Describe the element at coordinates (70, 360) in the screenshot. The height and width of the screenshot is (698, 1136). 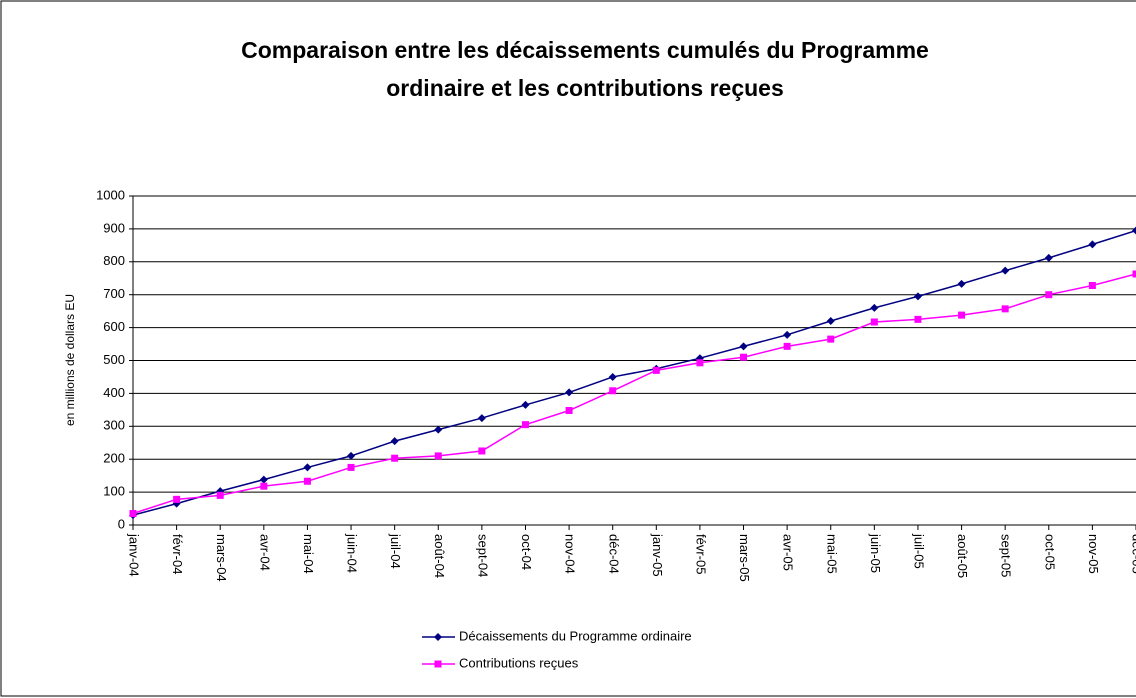
I see `y-axis-label: en millions de dollars EU` at that location.